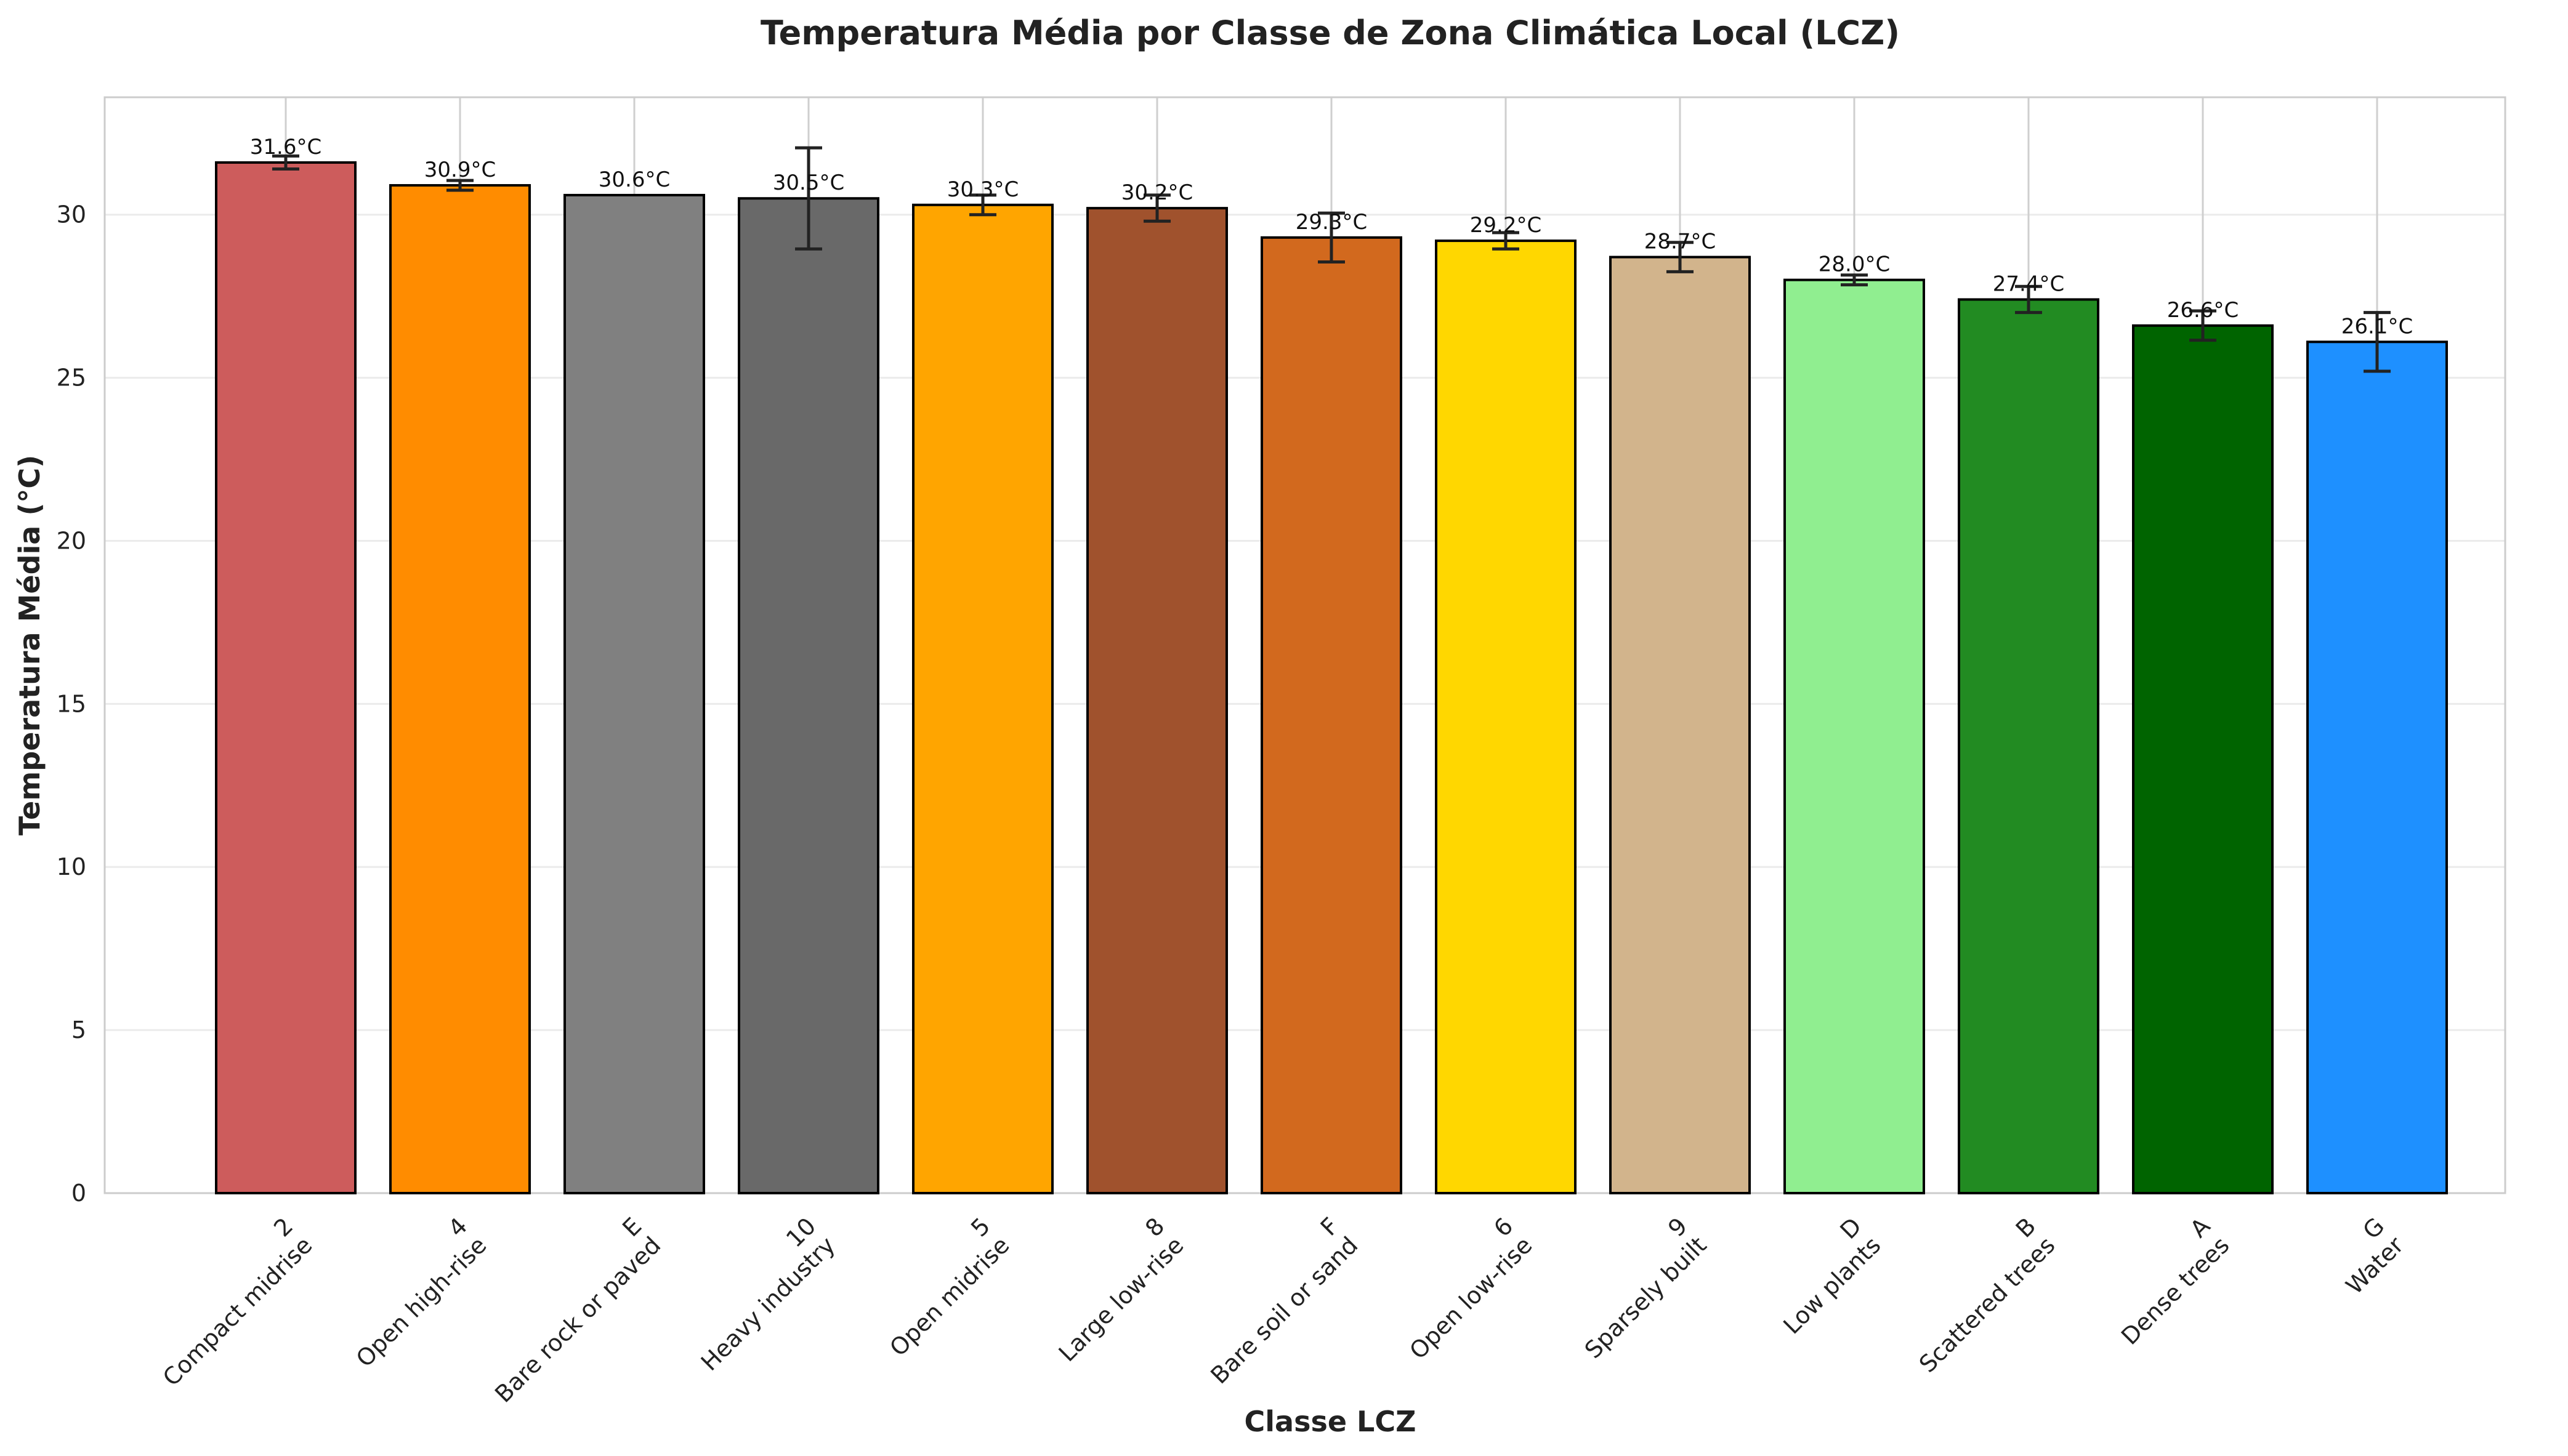 This screenshot has height=1456, width=2568. Describe the element at coordinates (983, 190) in the screenshot. I see `value-label-5: 30.3°C` at that location.